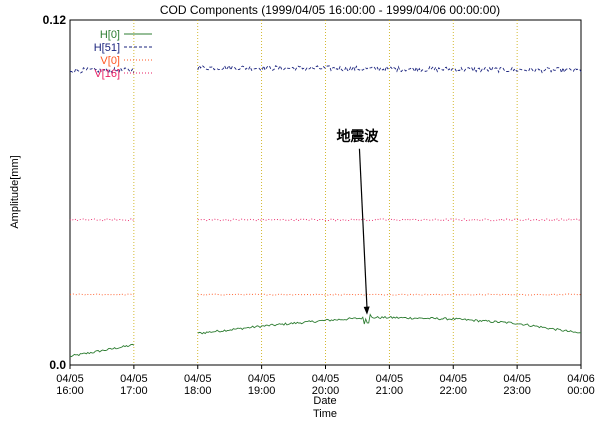 The width and height of the screenshot is (600, 424). I want to click on x-tick-time: 21:00, so click(390, 391).